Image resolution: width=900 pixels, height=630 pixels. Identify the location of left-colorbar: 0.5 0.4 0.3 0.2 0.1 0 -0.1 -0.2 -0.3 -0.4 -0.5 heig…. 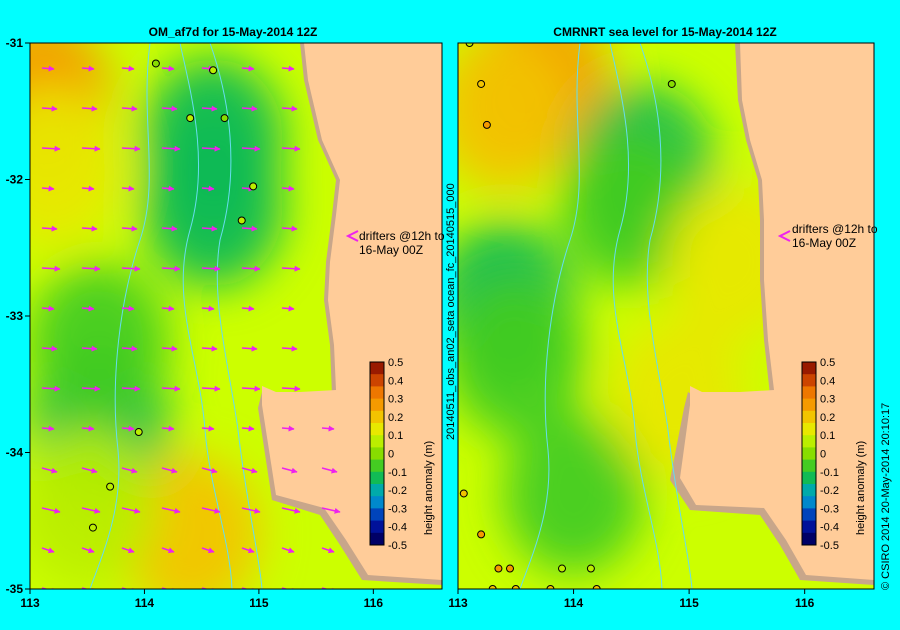
(402, 454).